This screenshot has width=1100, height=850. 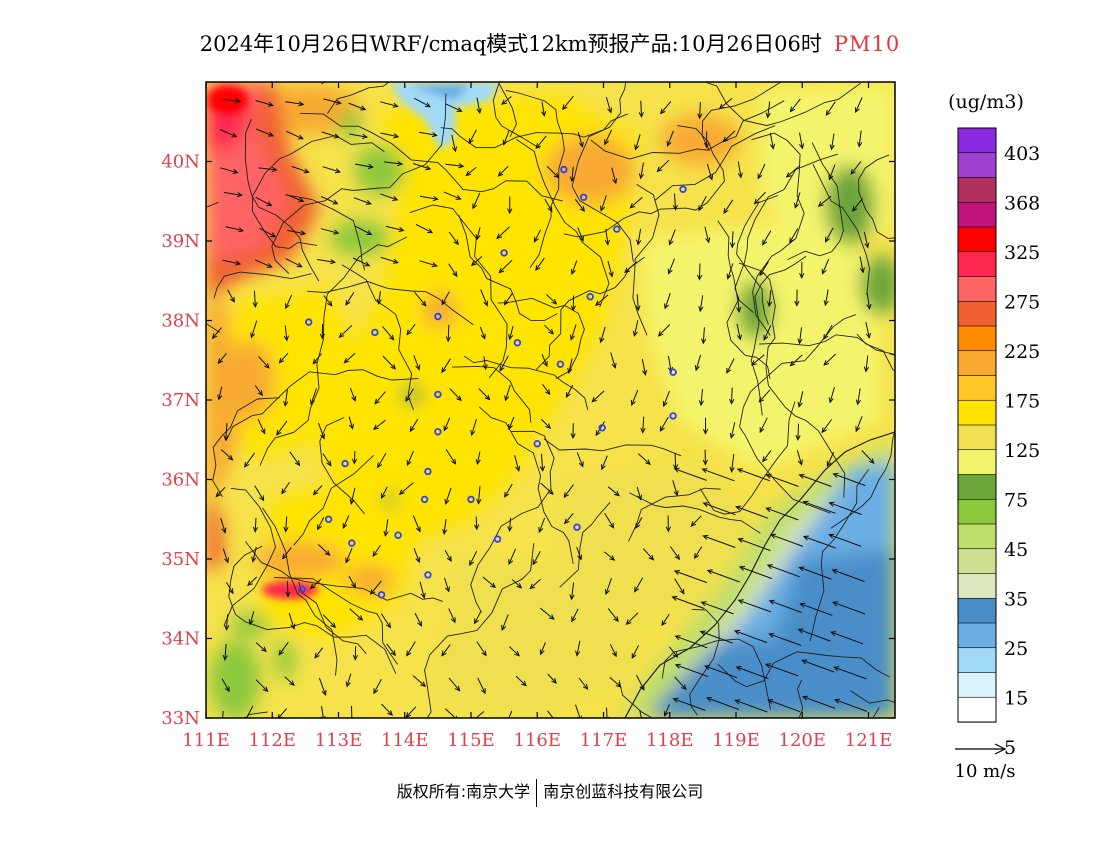 What do you see at coordinates (180, 480) in the screenshot?
I see `lat-label: 36N` at bounding box center [180, 480].